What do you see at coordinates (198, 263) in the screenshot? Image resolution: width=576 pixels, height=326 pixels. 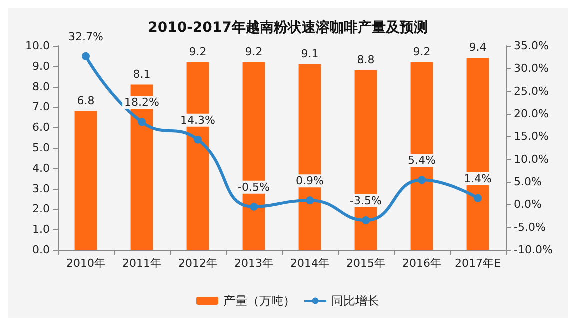 I see `x-tick-label: 2012年` at bounding box center [198, 263].